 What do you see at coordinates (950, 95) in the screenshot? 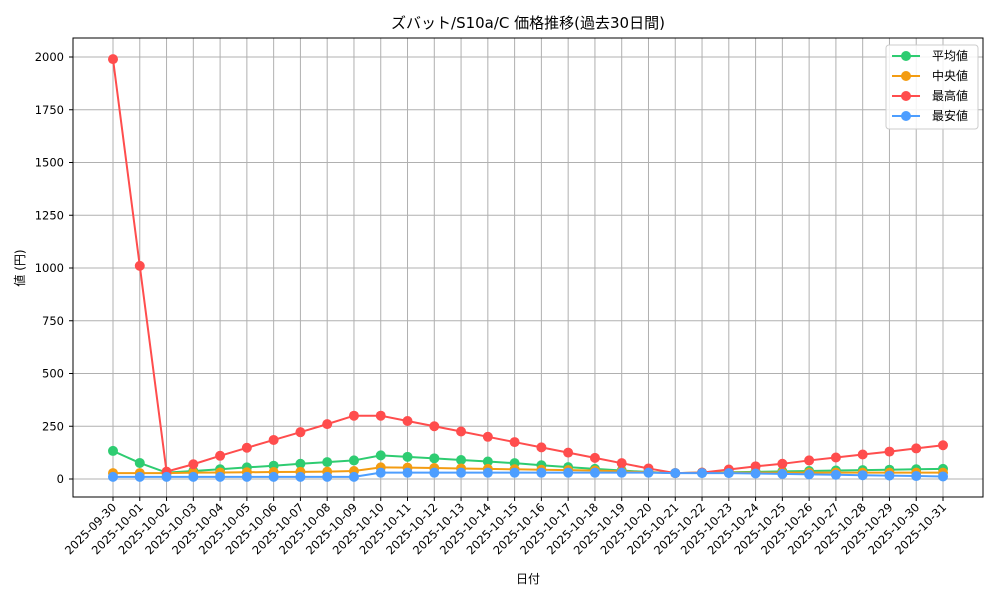
I see `legend-label: 最高値` at bounding box center [950, 95].